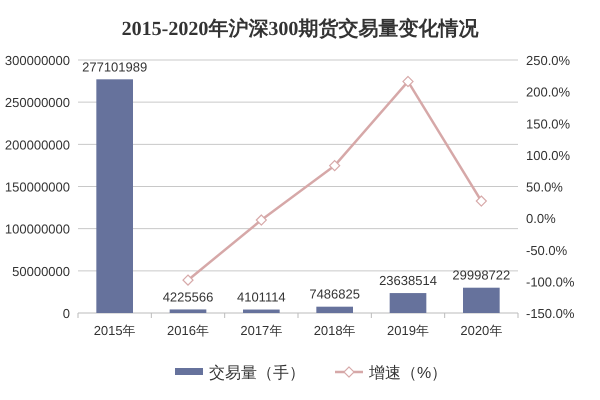  Describe the element at coordinates (550, 282) in the screenshot. I see `y2-tick-label: -100.0%` at that location.